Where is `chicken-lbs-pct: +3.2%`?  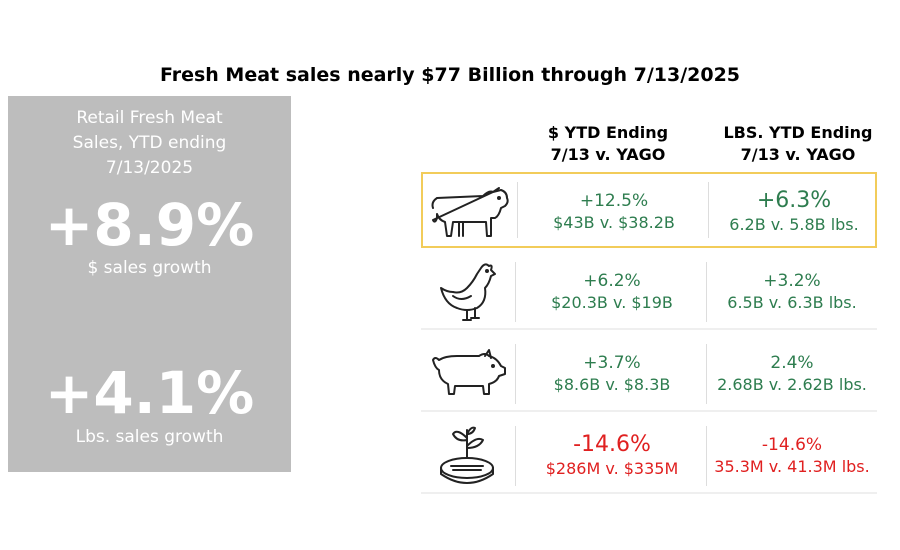 chicken-lbs-pct: +3.2% is located at coordinates (792, 281).